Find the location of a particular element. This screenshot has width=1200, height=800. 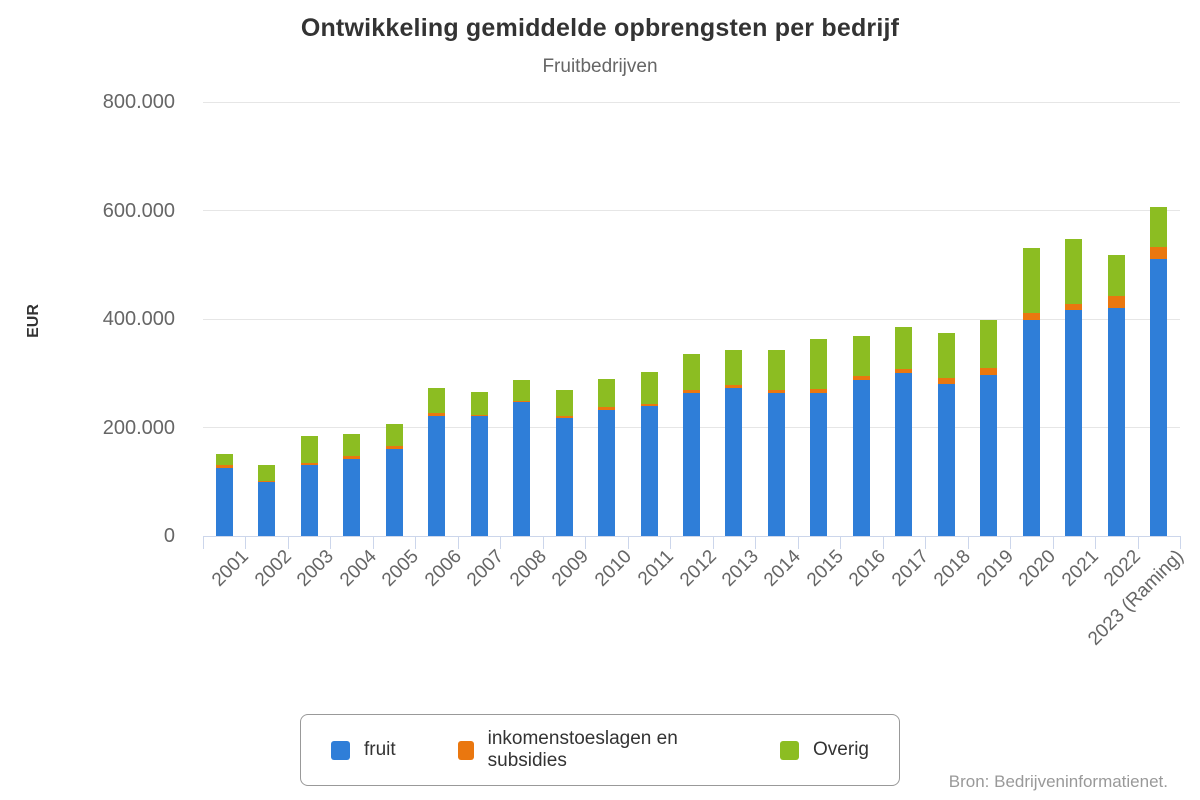

x-axis-label-2020: 2020 is located at coordinates (1038, 568).